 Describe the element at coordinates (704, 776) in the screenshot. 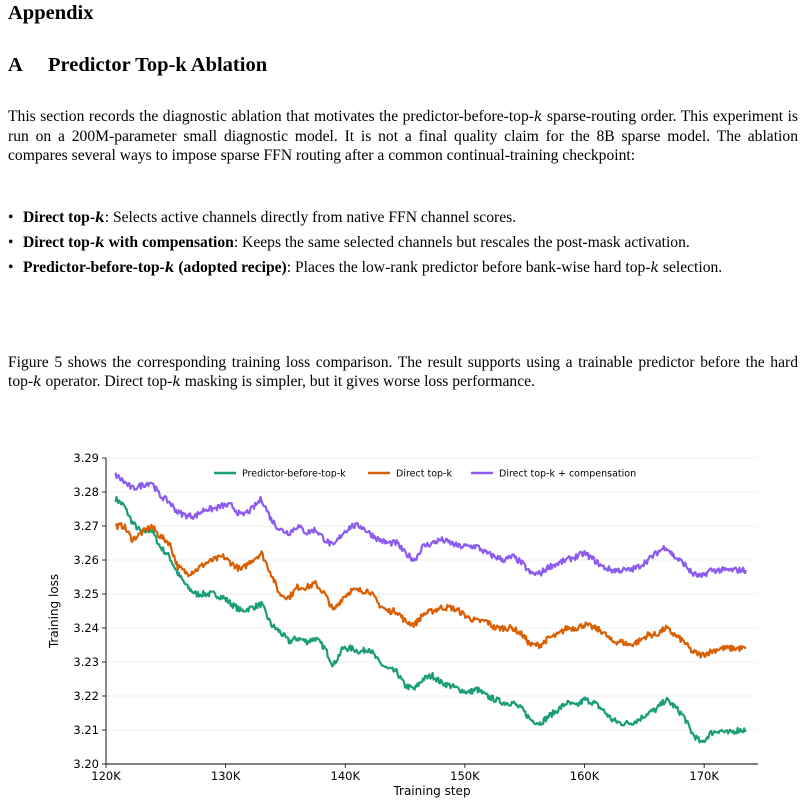

I see `x-tick-label: 170K` at that location.